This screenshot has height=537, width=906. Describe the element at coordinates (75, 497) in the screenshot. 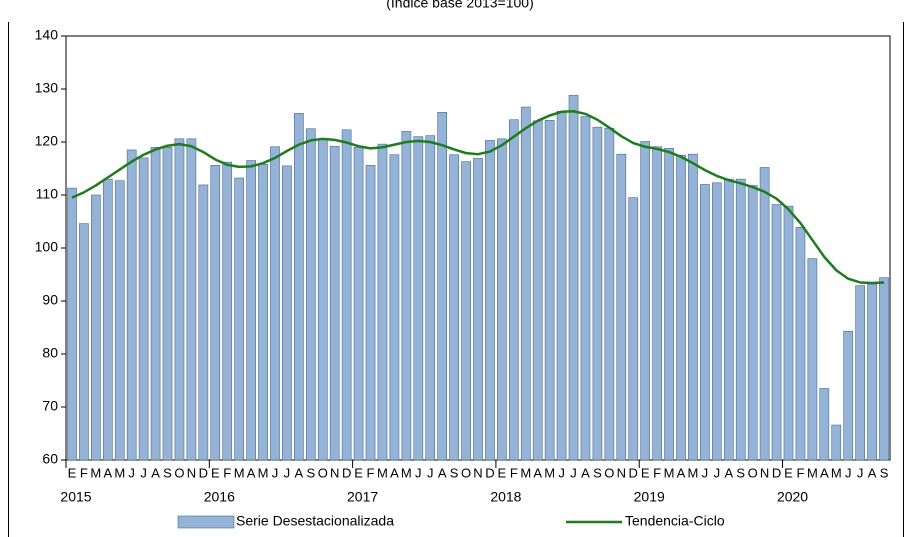

I see `year-label: 2015` at that location.